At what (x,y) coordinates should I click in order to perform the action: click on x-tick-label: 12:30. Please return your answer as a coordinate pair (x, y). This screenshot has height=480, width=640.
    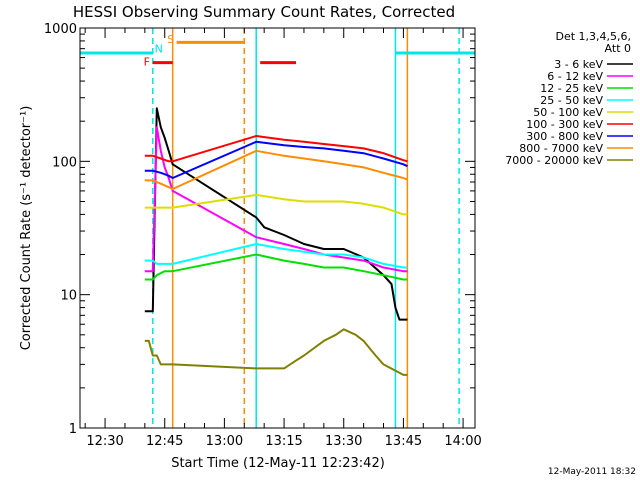
    Looking at the image, I should click on (104, 441).